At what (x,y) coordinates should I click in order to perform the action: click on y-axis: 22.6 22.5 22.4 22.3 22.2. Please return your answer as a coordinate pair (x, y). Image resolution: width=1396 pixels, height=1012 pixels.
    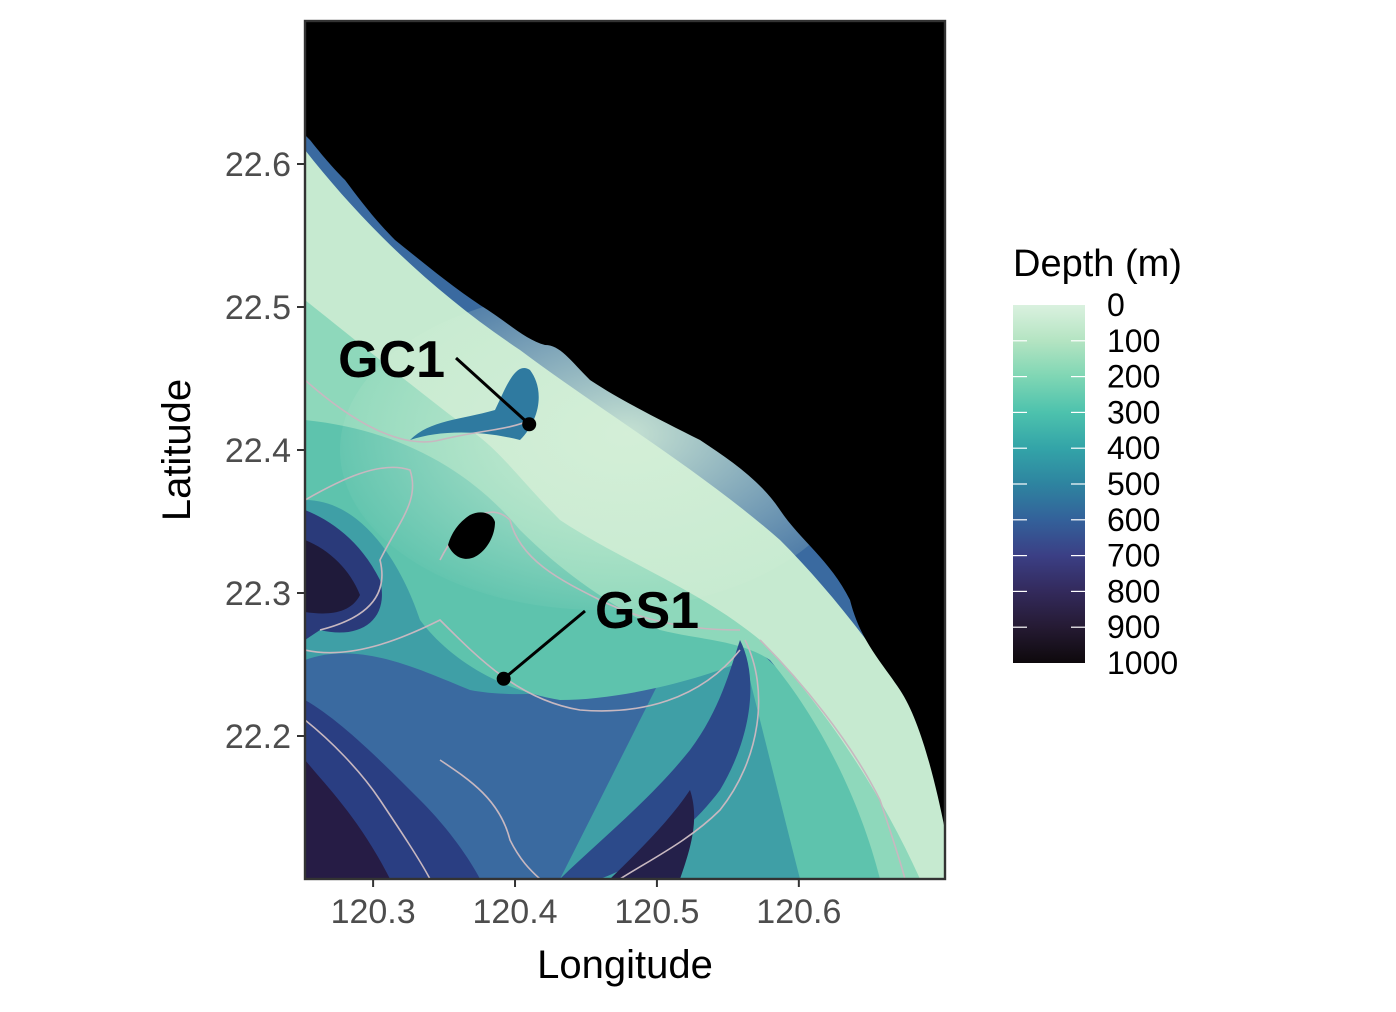
    Looking at the image, I should click on (265, 451).